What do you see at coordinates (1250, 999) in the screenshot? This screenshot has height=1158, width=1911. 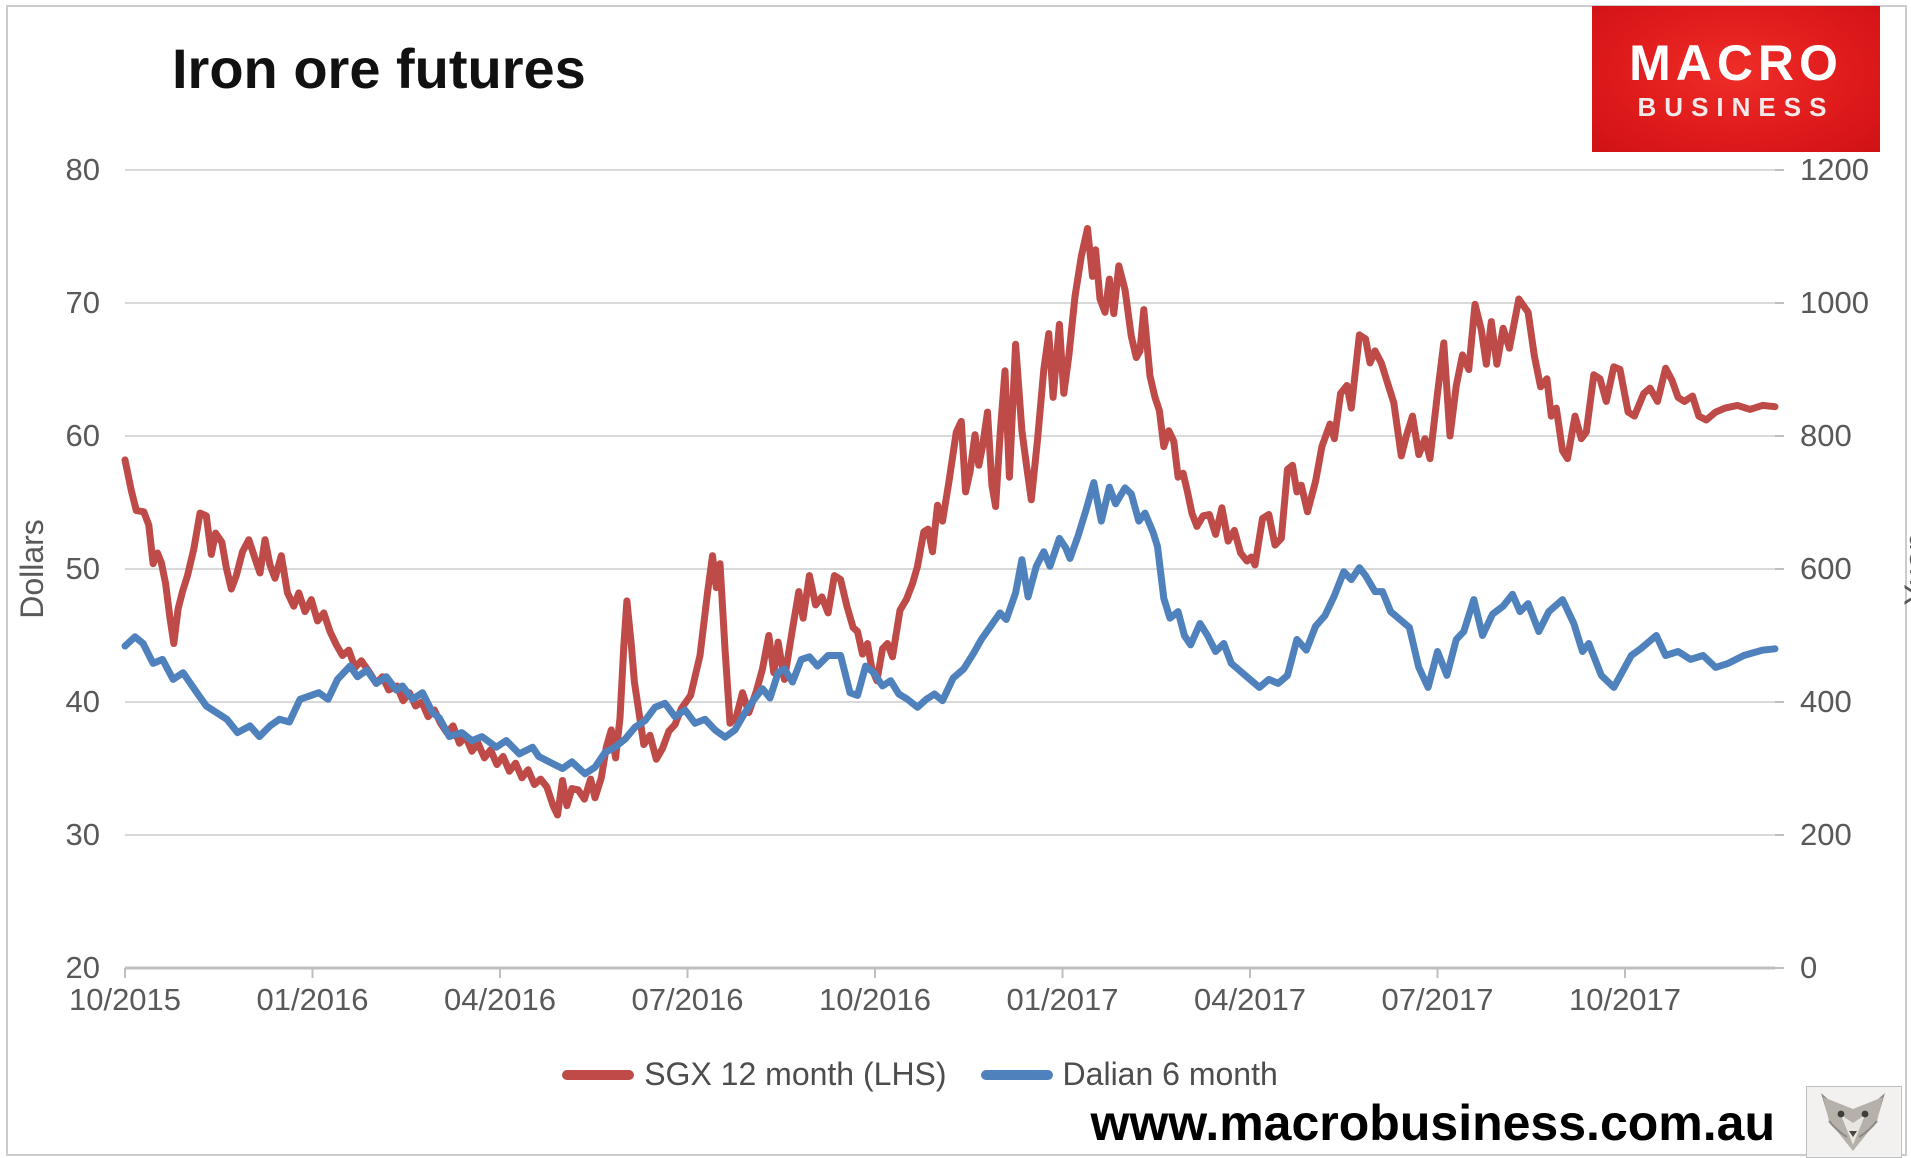 I see `x-label-04/2017: 04/2017` at bounding box center [1250, 999].